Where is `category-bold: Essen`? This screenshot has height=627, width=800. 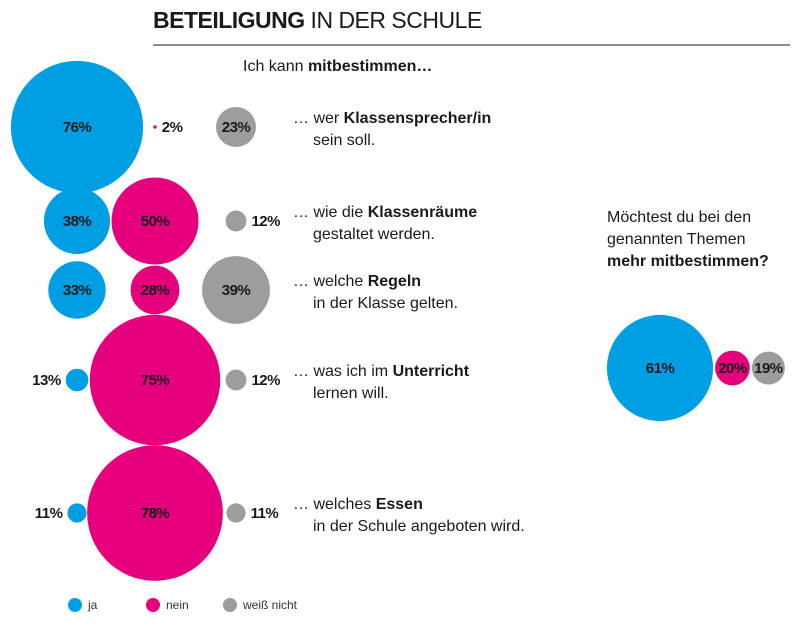
category-bold: Essen is located at coordinates (399, 504).